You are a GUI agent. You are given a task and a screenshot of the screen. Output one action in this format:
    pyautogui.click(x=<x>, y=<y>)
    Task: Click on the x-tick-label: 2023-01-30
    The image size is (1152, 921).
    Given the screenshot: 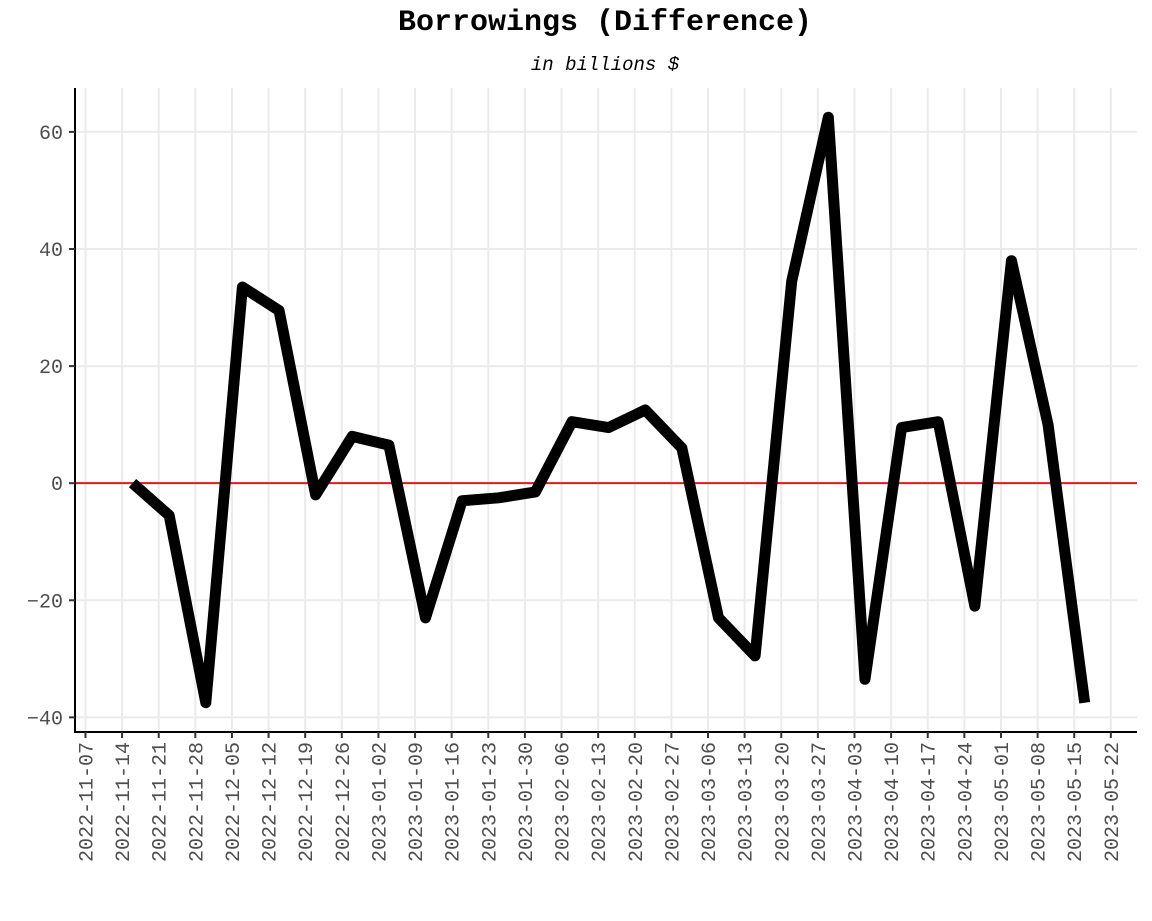 What is the action you would take?
    pyautogui.click(x=527, y=802)
    